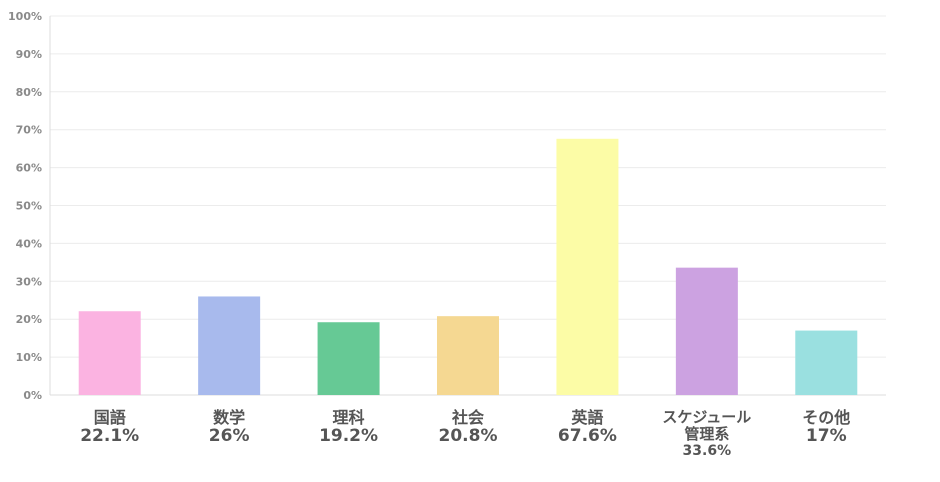  Describe the element at coordinates (229, 417) in the screenshot. I see `category-name: 数学` at that location.